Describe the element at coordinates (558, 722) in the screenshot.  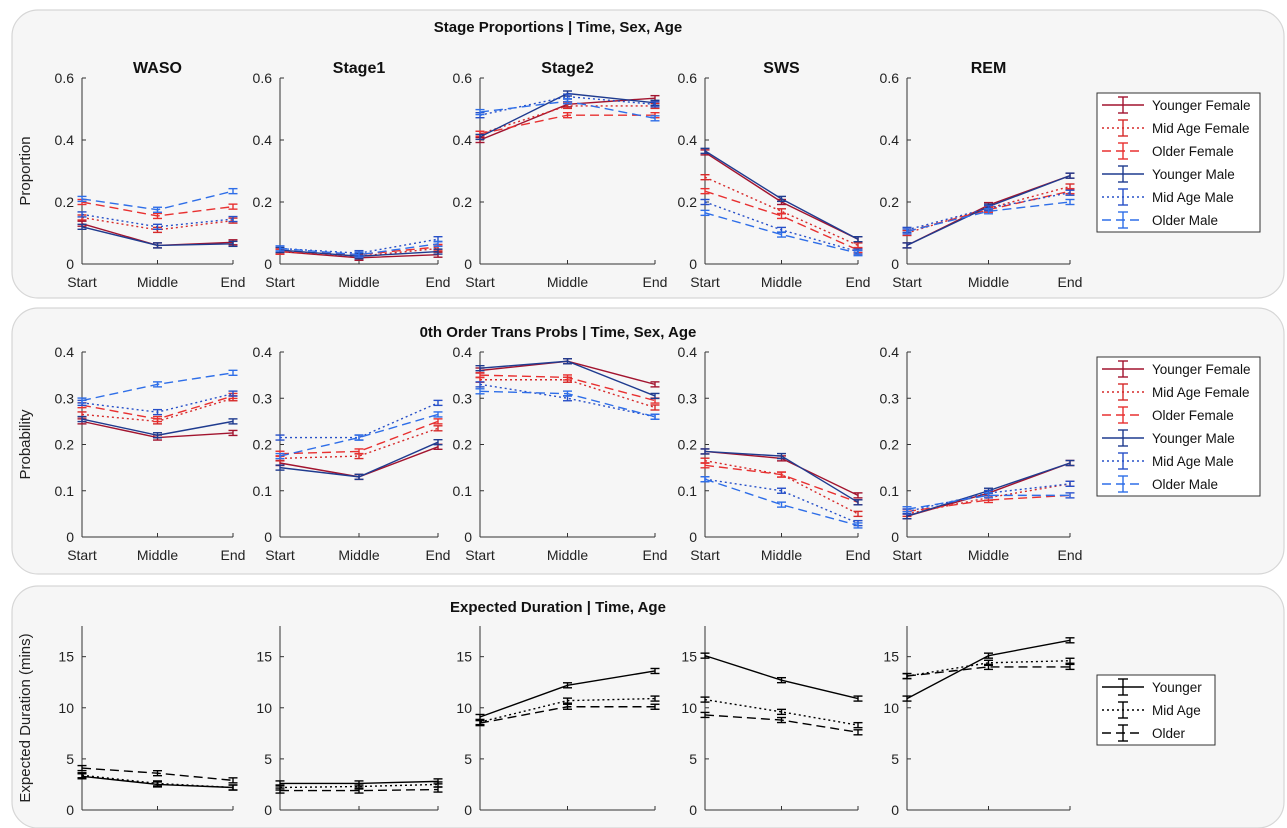
I see `subplot-3: 0 5 10 15` at that location.